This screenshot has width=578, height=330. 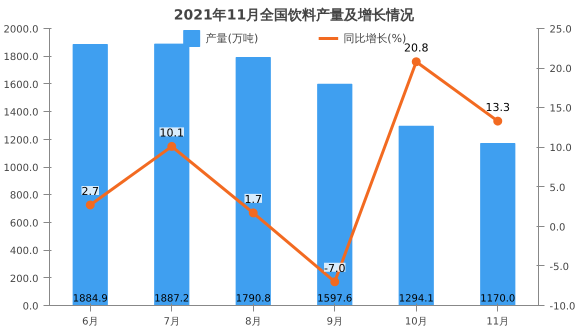 What do you see at coordinates (560, 267) in the screenshot?
I see `y2-tick-label: -5.0` at bounding box center [560, 267].